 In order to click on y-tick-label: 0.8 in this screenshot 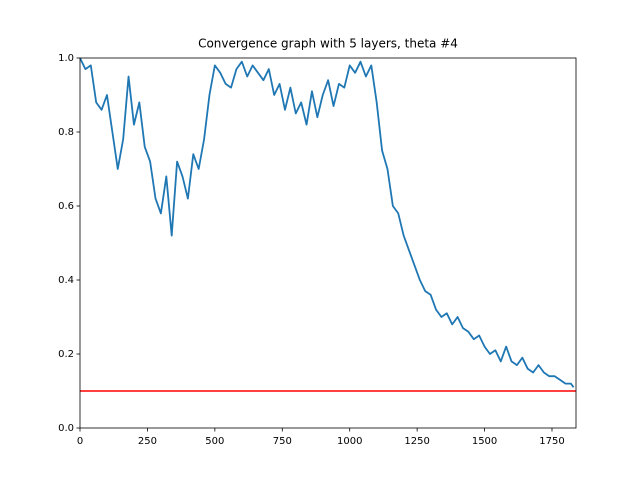, I will do `click(66, 132)`.